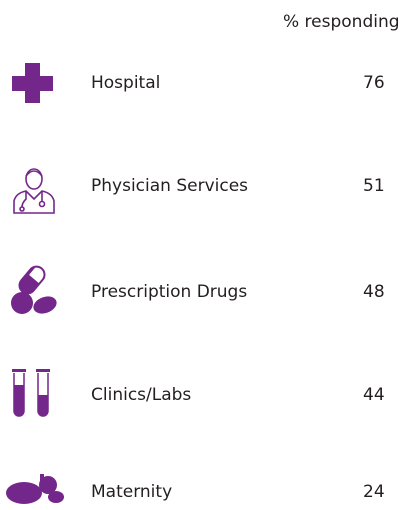 The height and width of the screenshot is (510, 418). I want to click on row-value: 44, so click(374, 395).